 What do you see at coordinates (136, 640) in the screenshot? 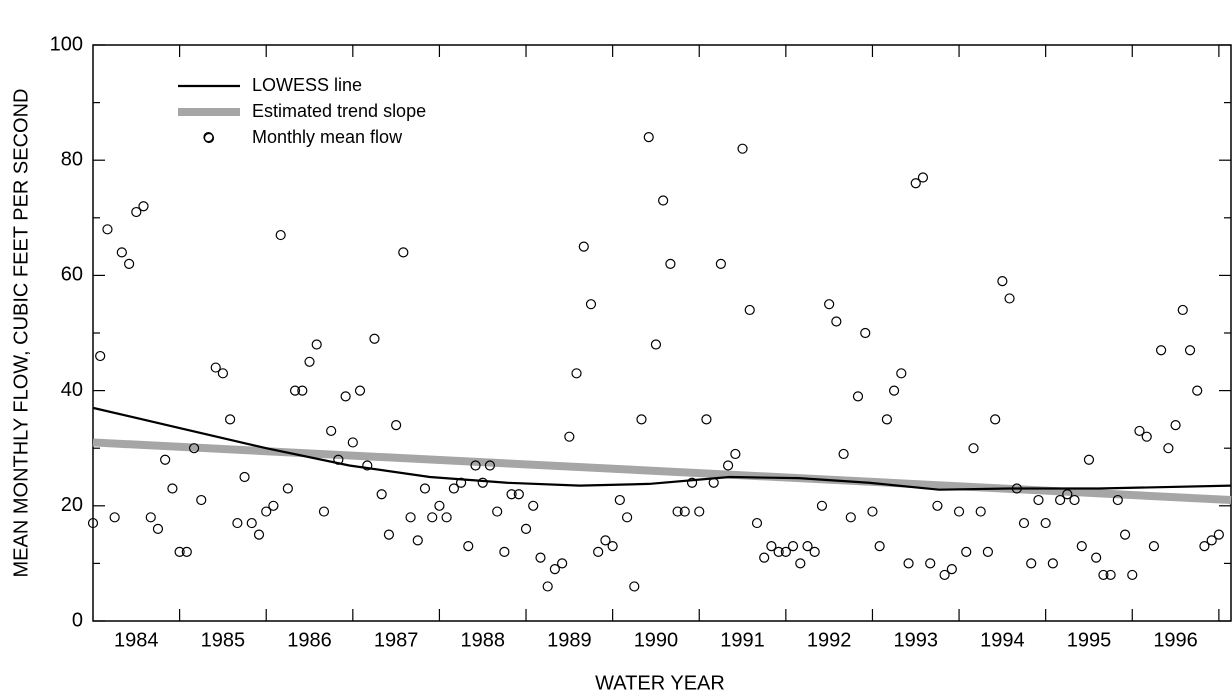
I see `x-tick-label: 1984` at bounding box center [136, 640].